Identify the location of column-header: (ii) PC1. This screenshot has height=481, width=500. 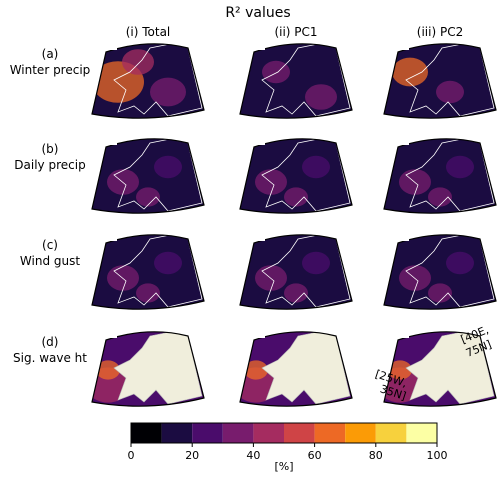
(295, 32).